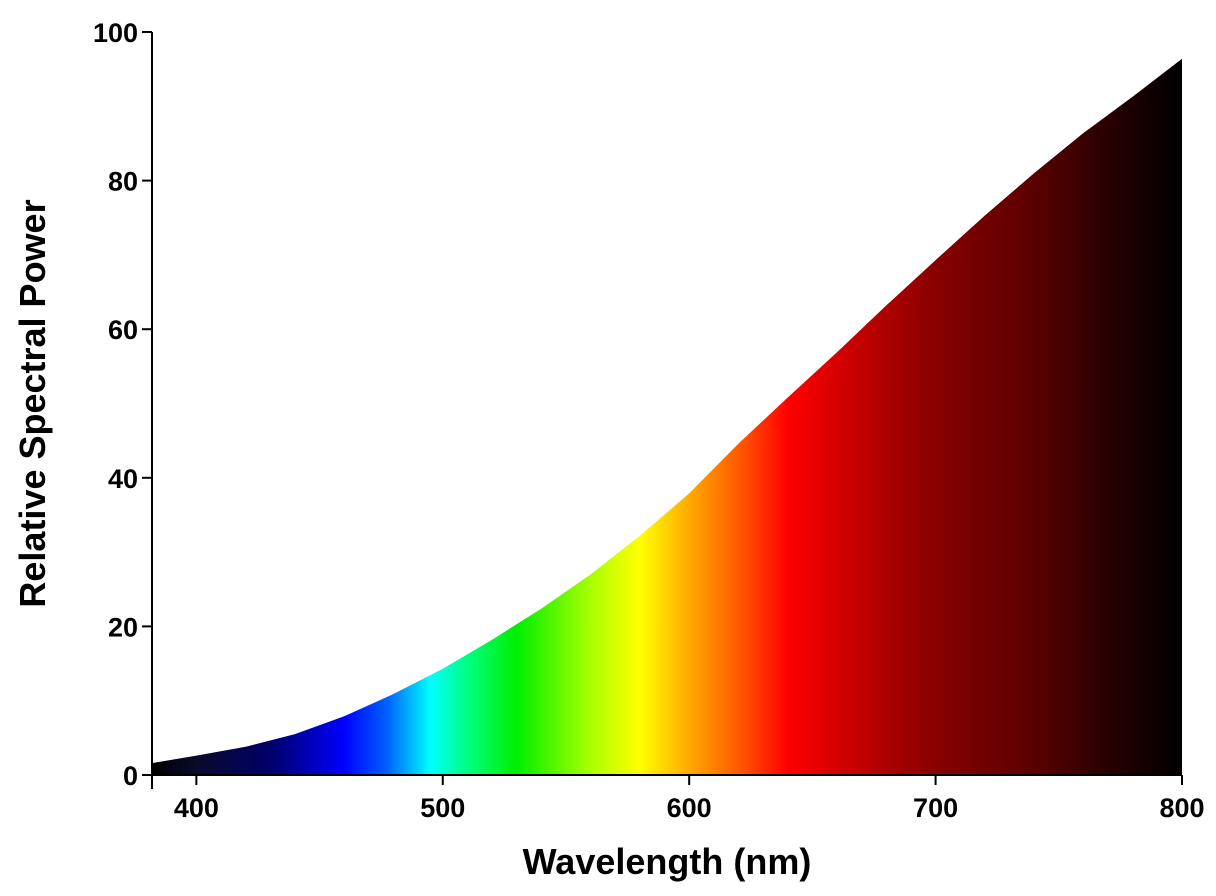 The height and width of the screenshot is (896, 1216). Describe the element at coordinates (667, 861) in the screenshot. I see `x-axis-title: Wavelength (nm)` at that location.